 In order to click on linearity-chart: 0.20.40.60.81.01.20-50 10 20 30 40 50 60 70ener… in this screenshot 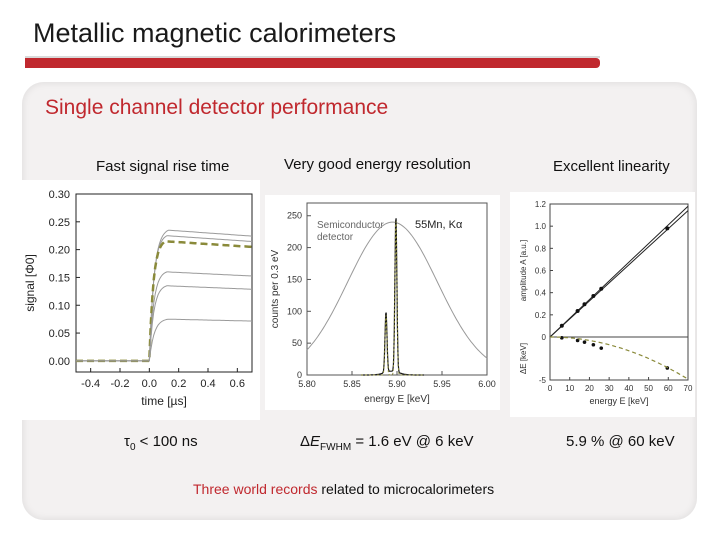, I will do `click(602, 304)`.